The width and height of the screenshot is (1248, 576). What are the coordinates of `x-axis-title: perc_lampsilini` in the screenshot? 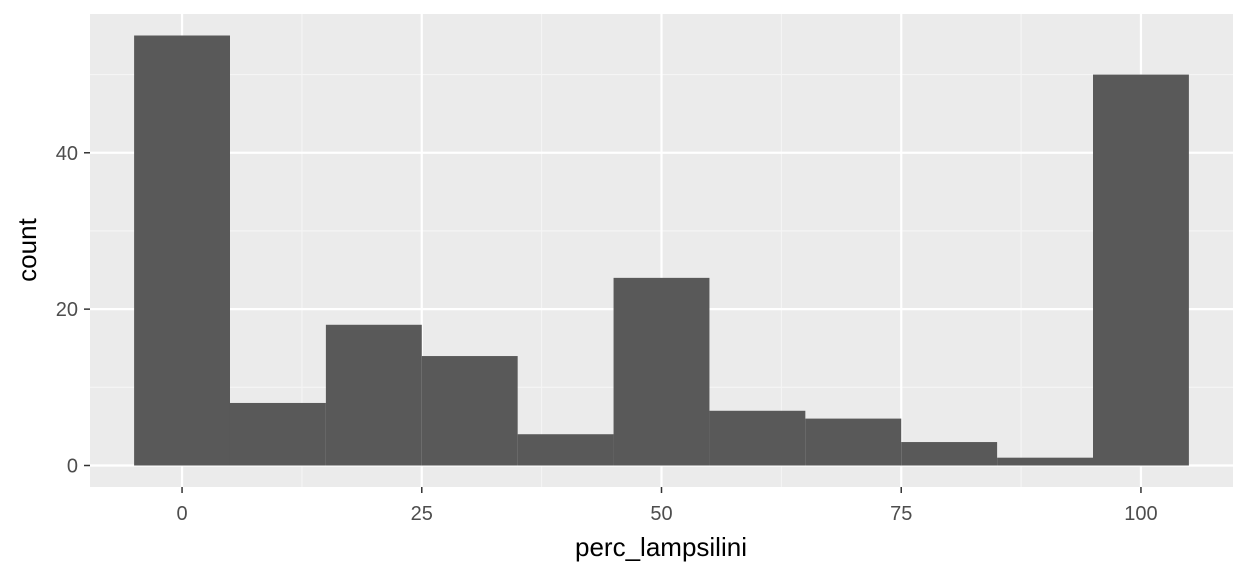 It's located at (661, 547).